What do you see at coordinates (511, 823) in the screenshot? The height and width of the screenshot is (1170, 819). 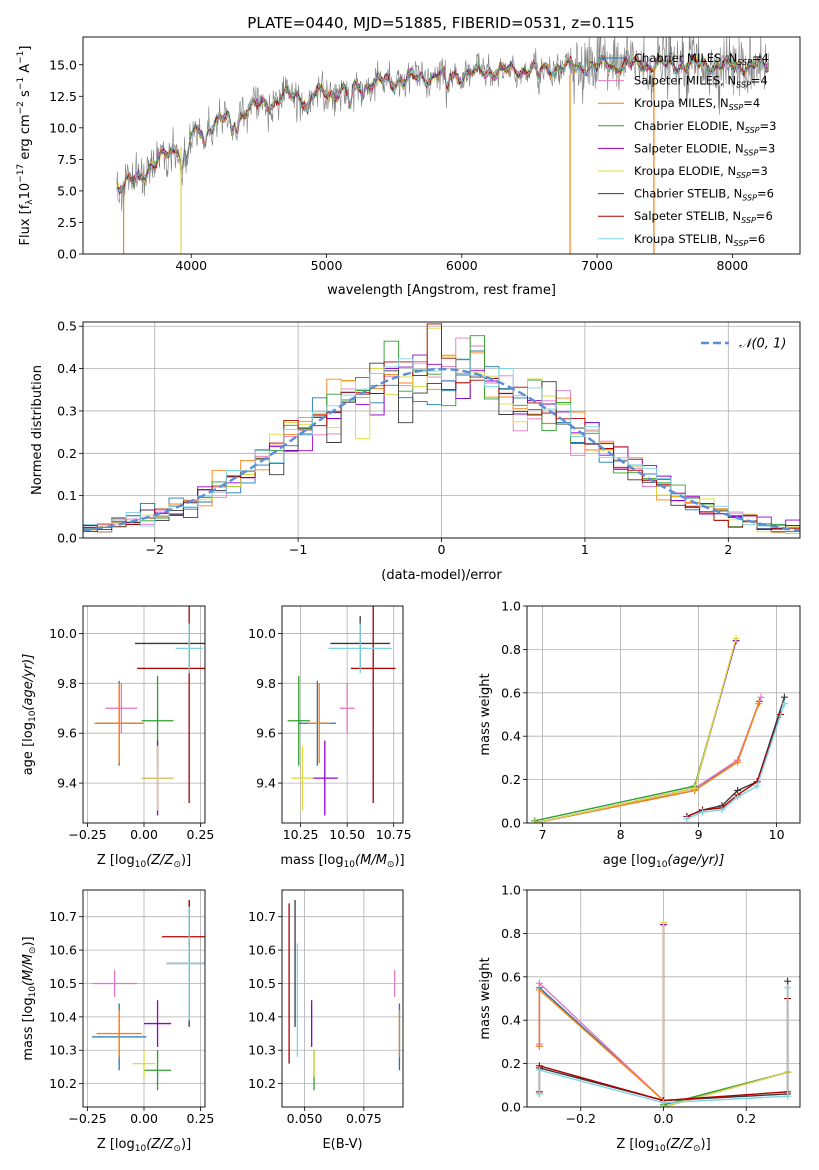 I see `weight-vs-age-ytick-label: 0.0` at bounding box center [511, 823].